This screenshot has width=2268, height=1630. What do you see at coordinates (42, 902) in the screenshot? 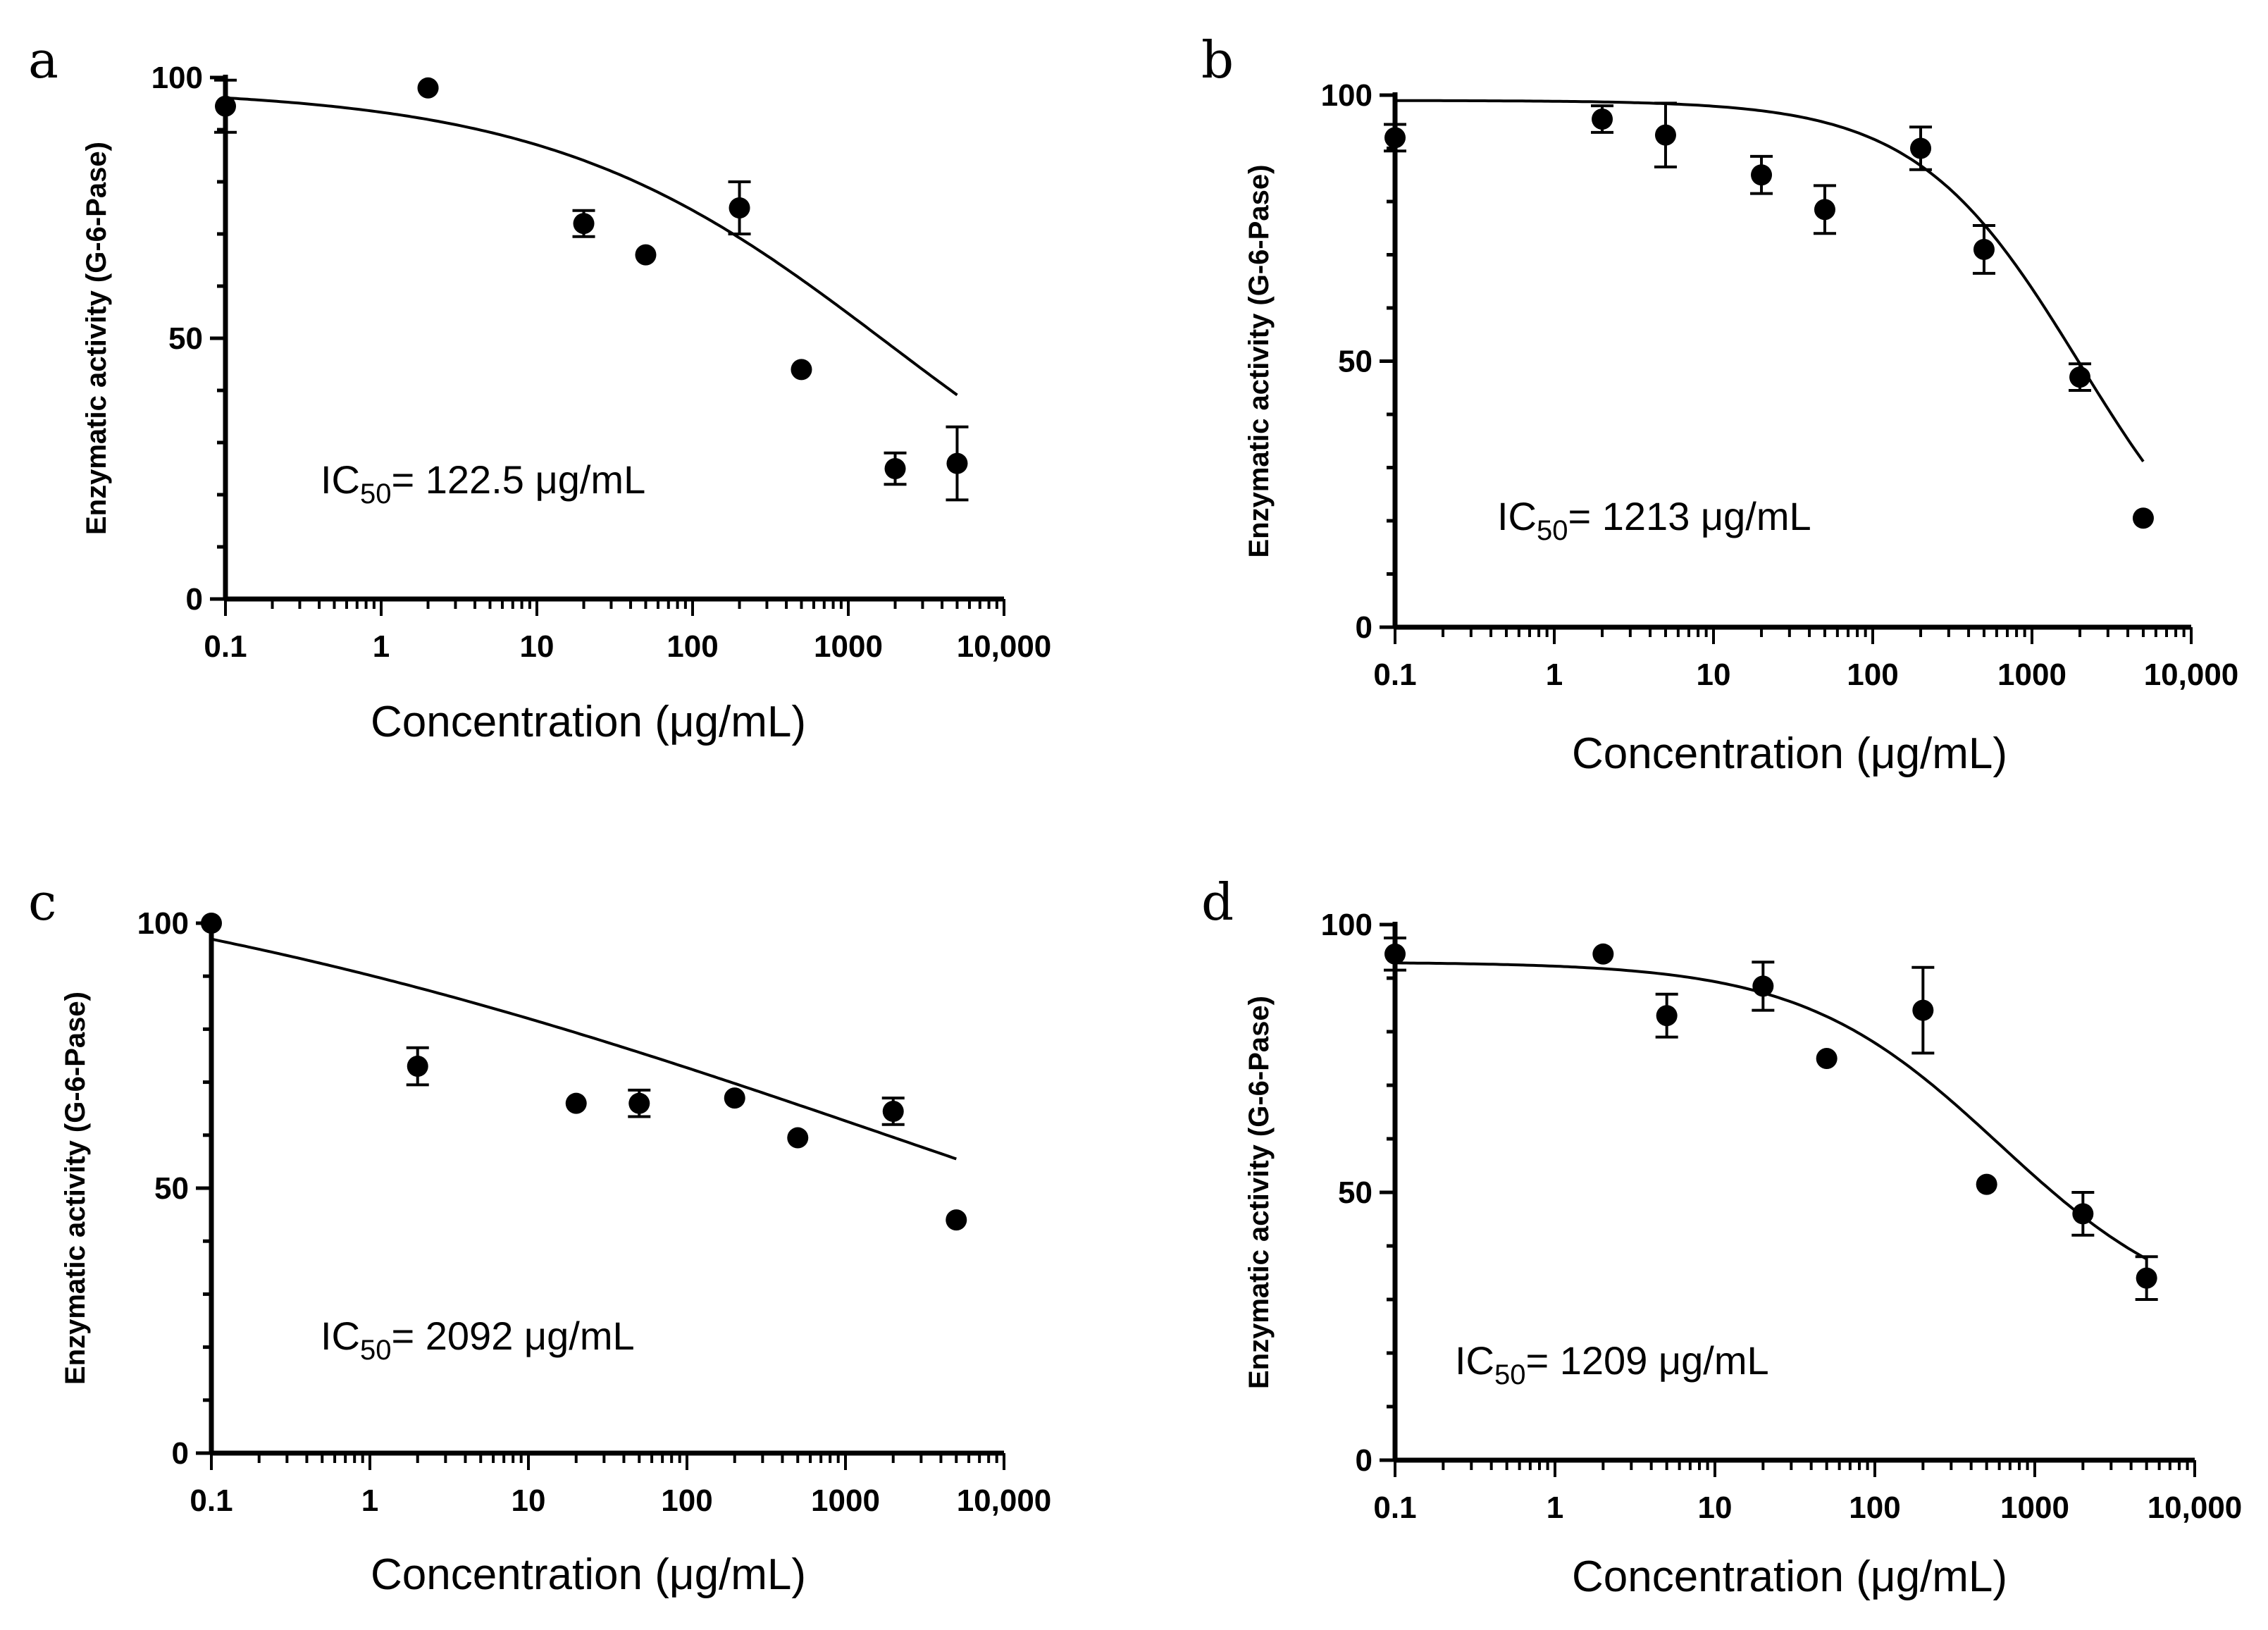
I see `panel-letter: c` at bounding box center [42, 902].